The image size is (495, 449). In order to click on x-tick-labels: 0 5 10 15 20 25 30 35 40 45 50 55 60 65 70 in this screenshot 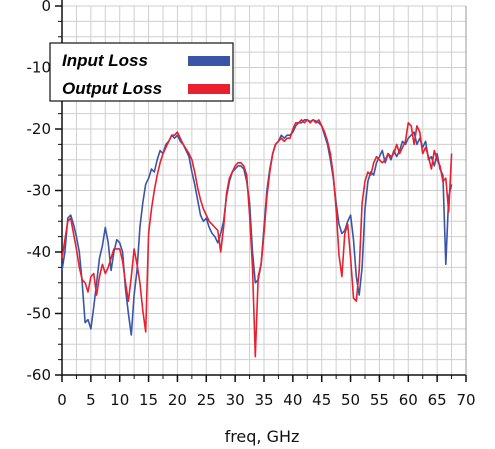, I will do `click(266, 392)`.